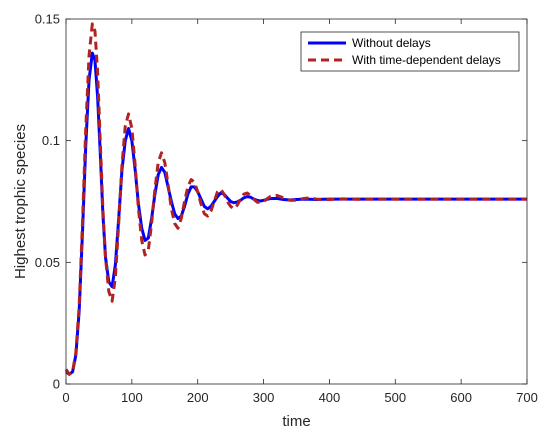 This screenshot has width=550, height=438. I want to click on x-tick-label: 300, so click(264, 397).